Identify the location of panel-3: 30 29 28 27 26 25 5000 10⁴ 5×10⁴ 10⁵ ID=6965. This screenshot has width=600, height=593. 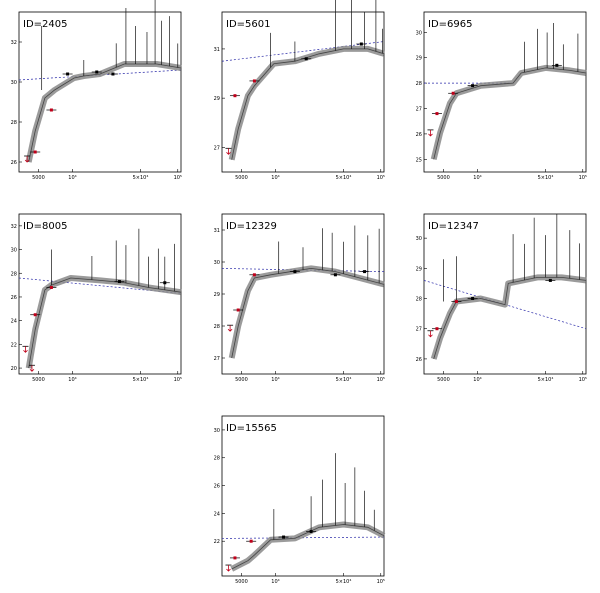
(500, 95).